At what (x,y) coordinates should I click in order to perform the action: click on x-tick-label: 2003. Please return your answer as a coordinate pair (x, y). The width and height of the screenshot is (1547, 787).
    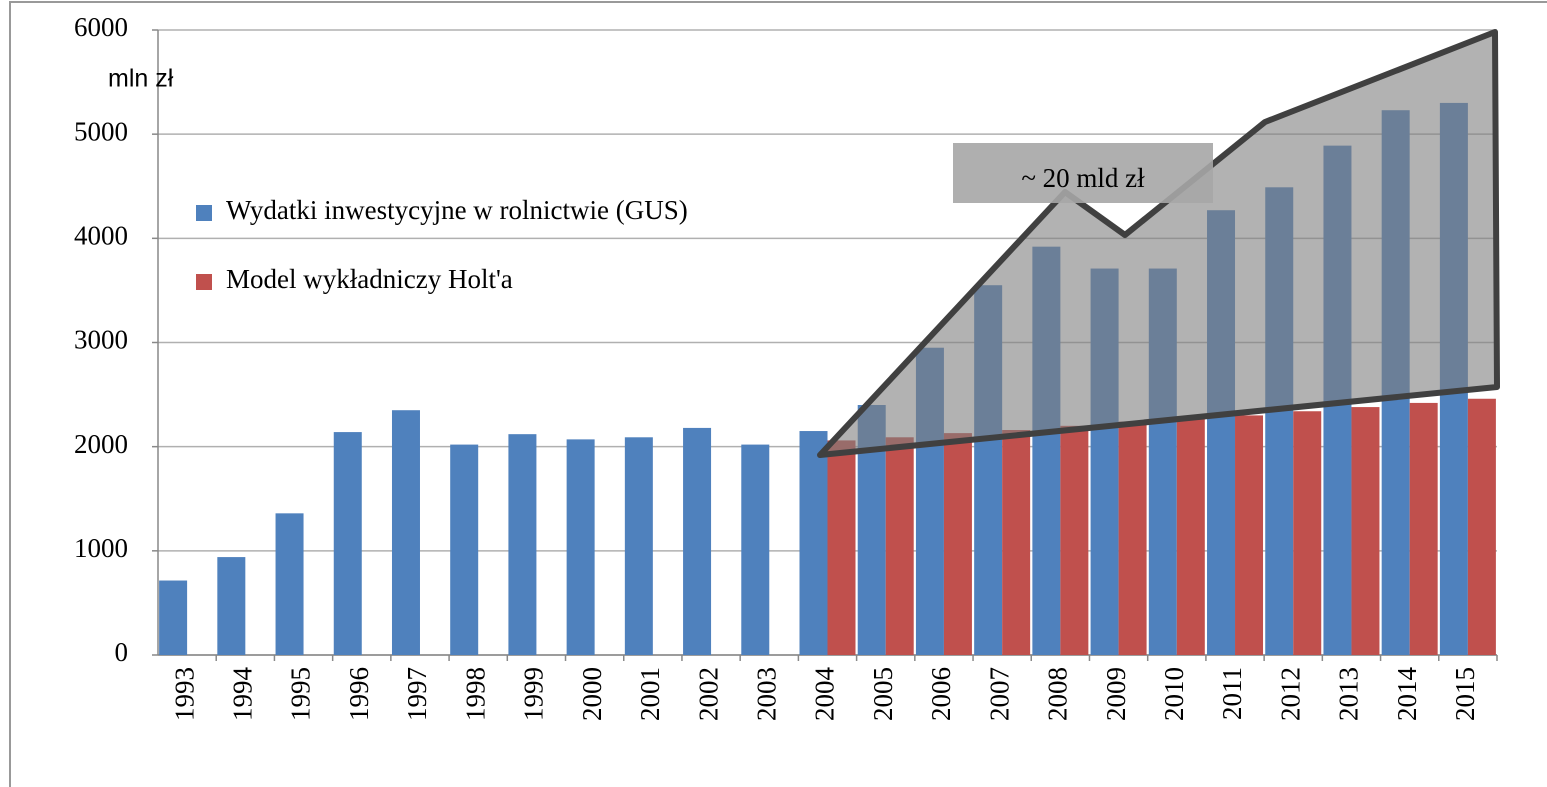
    Looking at the image, I should click on (766, 694).